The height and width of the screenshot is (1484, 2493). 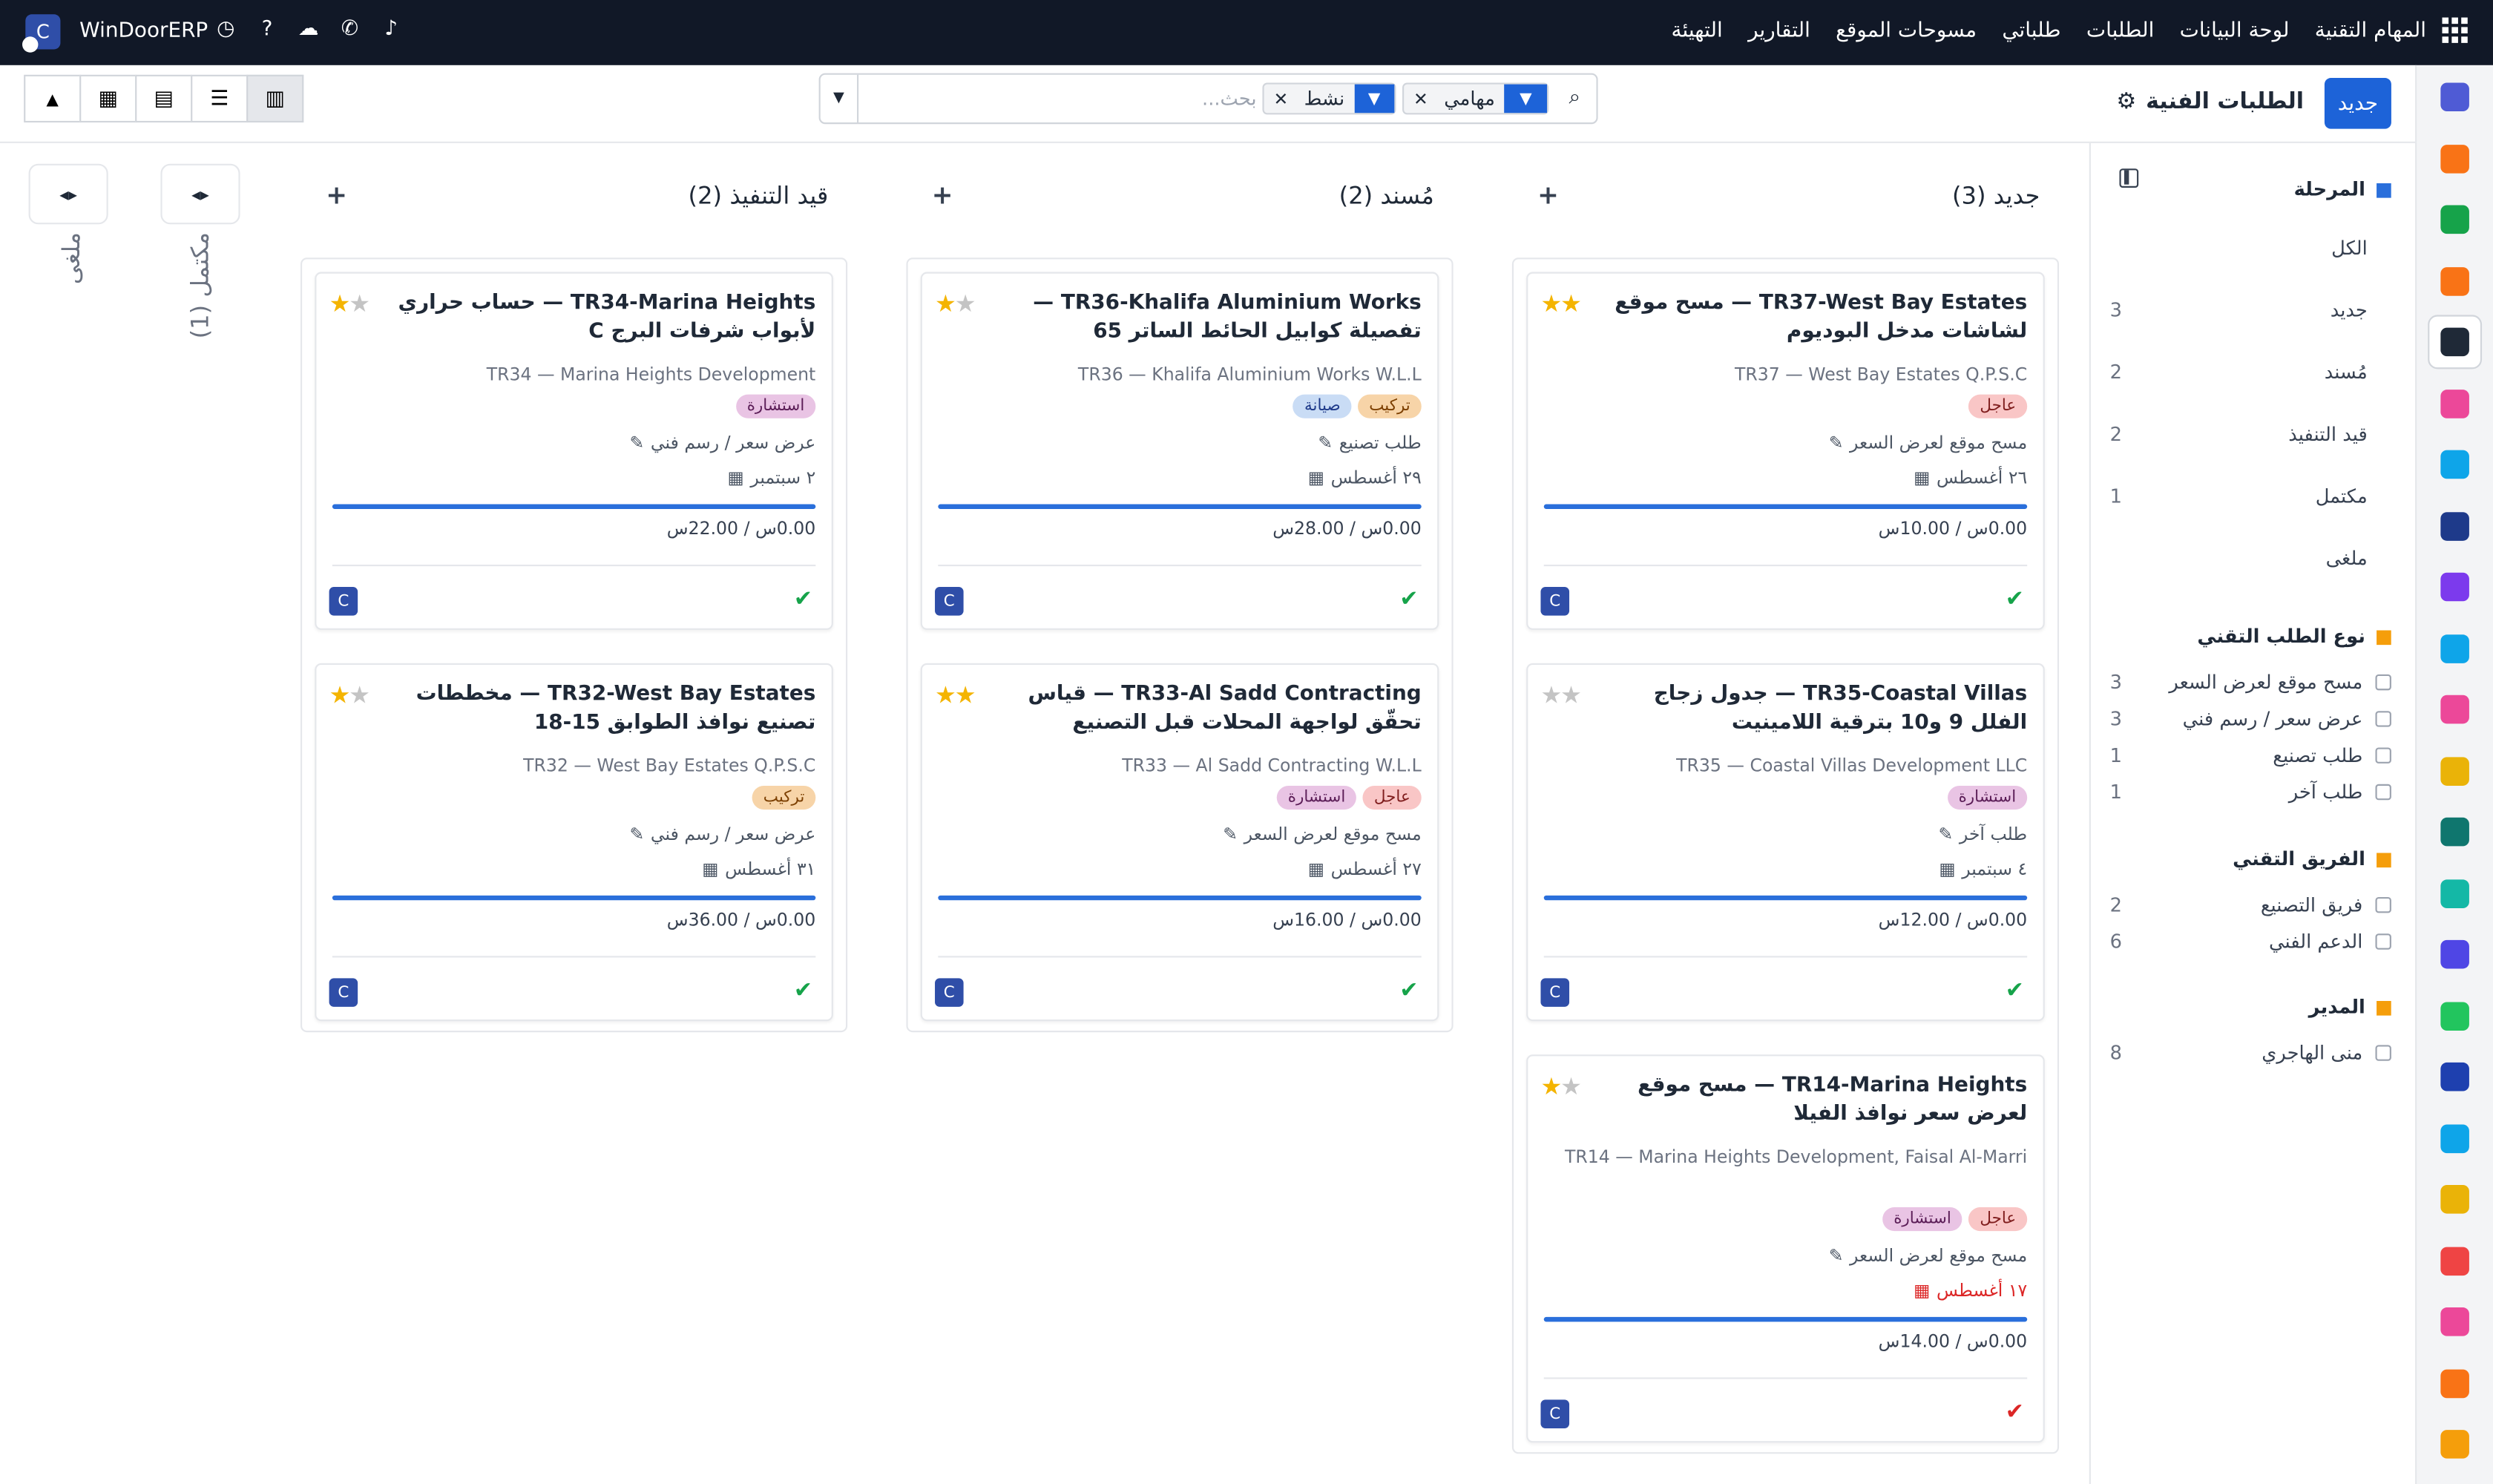 I want to click on kanban-view-button: ▥, so click(x=275, y=98).